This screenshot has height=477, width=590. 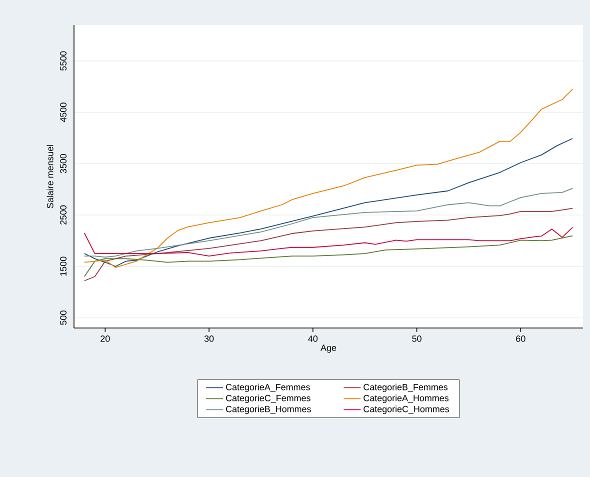 What do you see at coordinates (105, 339) in the screenshot?
I see `x-tick-label: 20` at bounding box center [105, 339].